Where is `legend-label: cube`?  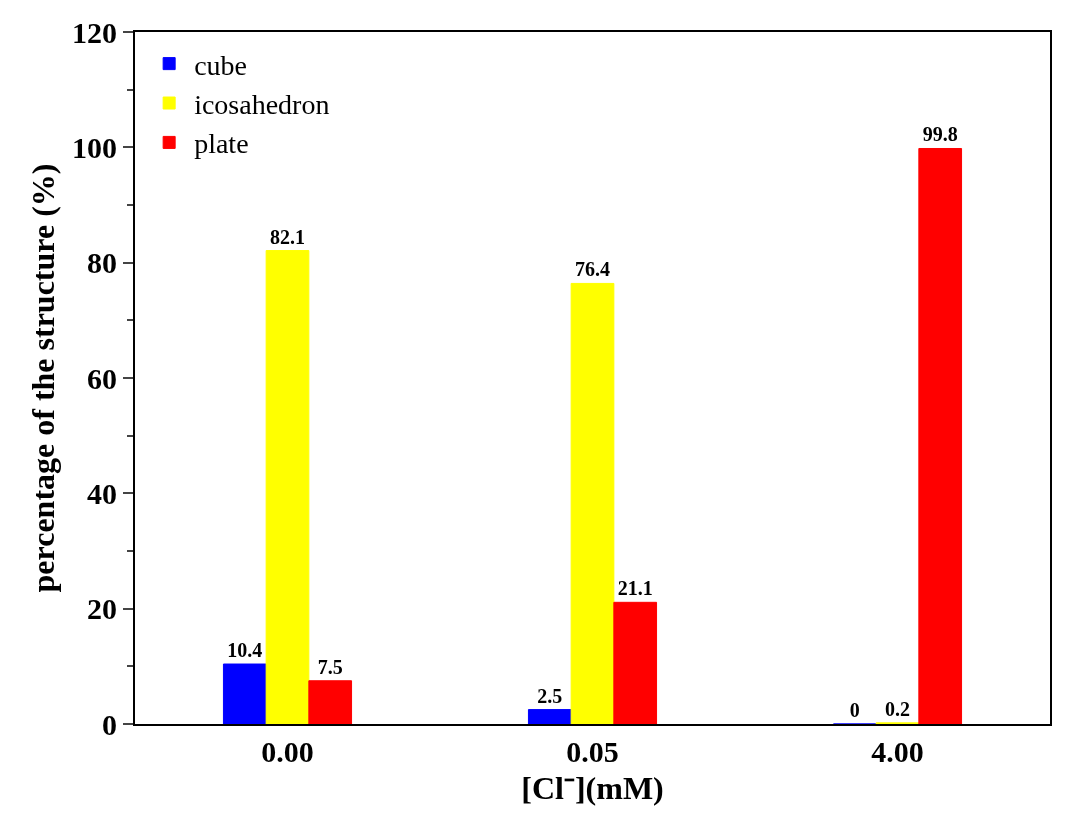
legend-label: cube is located at coordinates (221, 65).